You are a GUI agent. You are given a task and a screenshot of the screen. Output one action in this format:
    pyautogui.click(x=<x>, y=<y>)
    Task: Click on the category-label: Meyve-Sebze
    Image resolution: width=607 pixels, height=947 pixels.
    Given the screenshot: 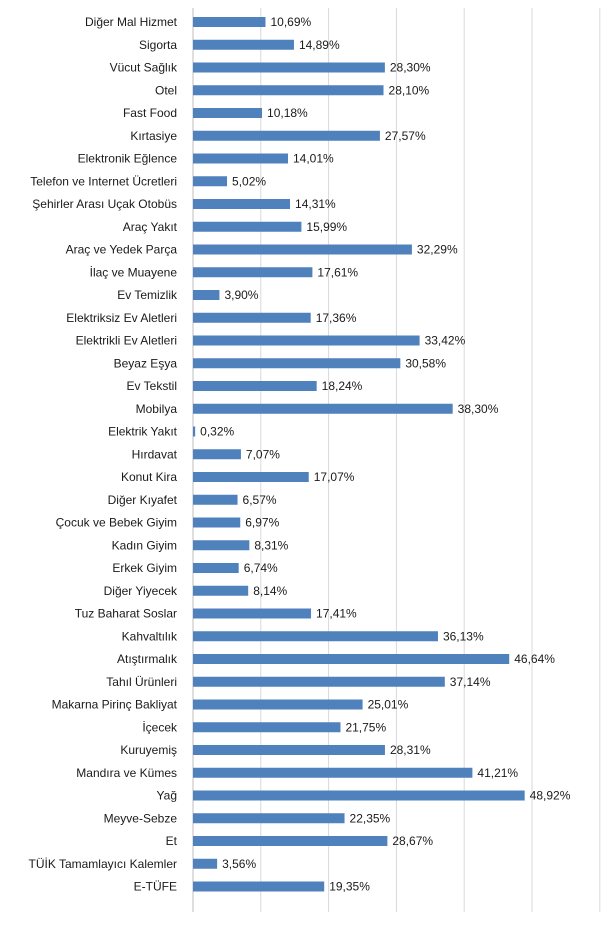 What is the action you would take?
    pyautogui.click(x=141, y=818)
    